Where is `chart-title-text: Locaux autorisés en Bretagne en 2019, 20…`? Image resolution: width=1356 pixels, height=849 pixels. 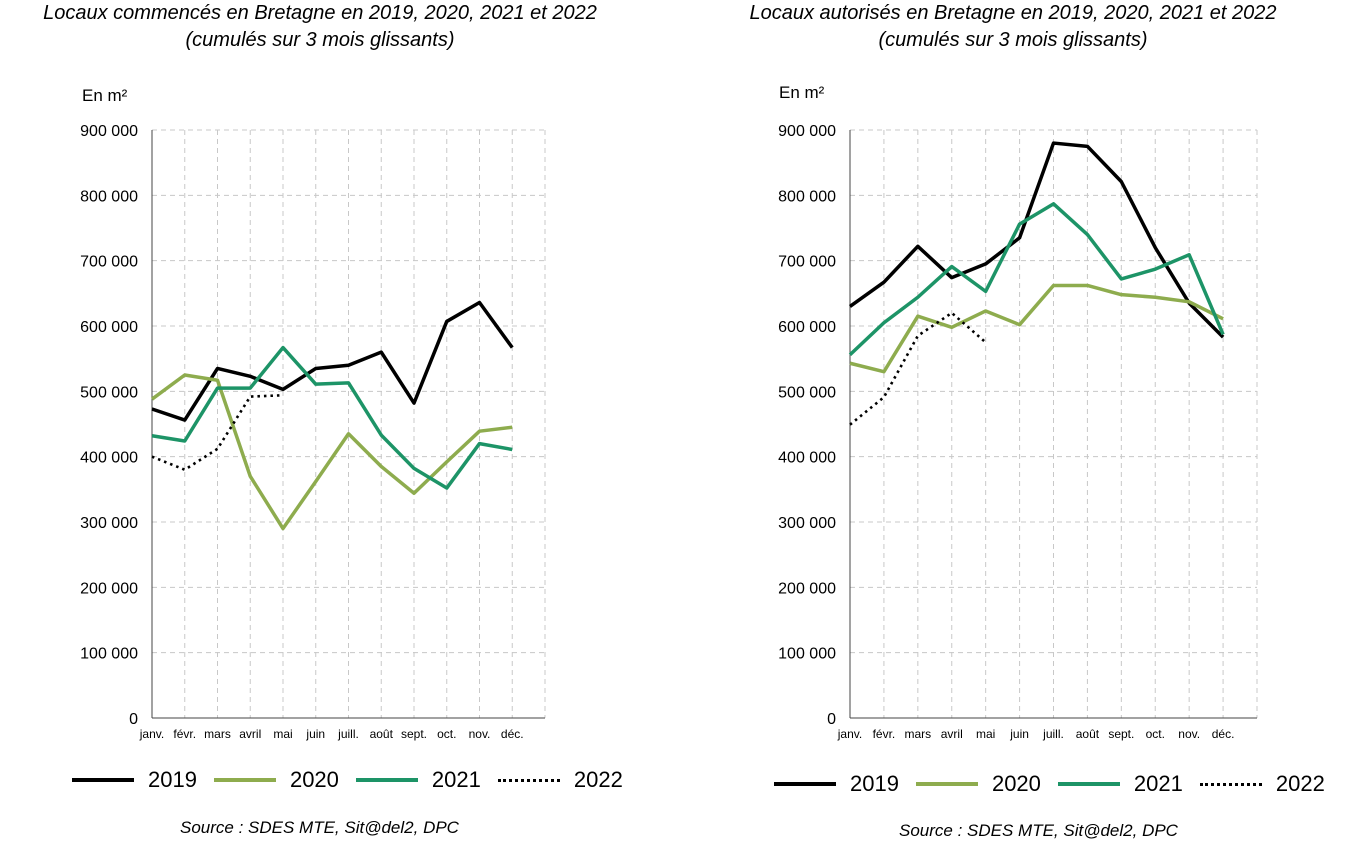 chart-title-text: Locaux autorisés en Bretagne en 2019, 20… is located at coordinates (1013, 13).